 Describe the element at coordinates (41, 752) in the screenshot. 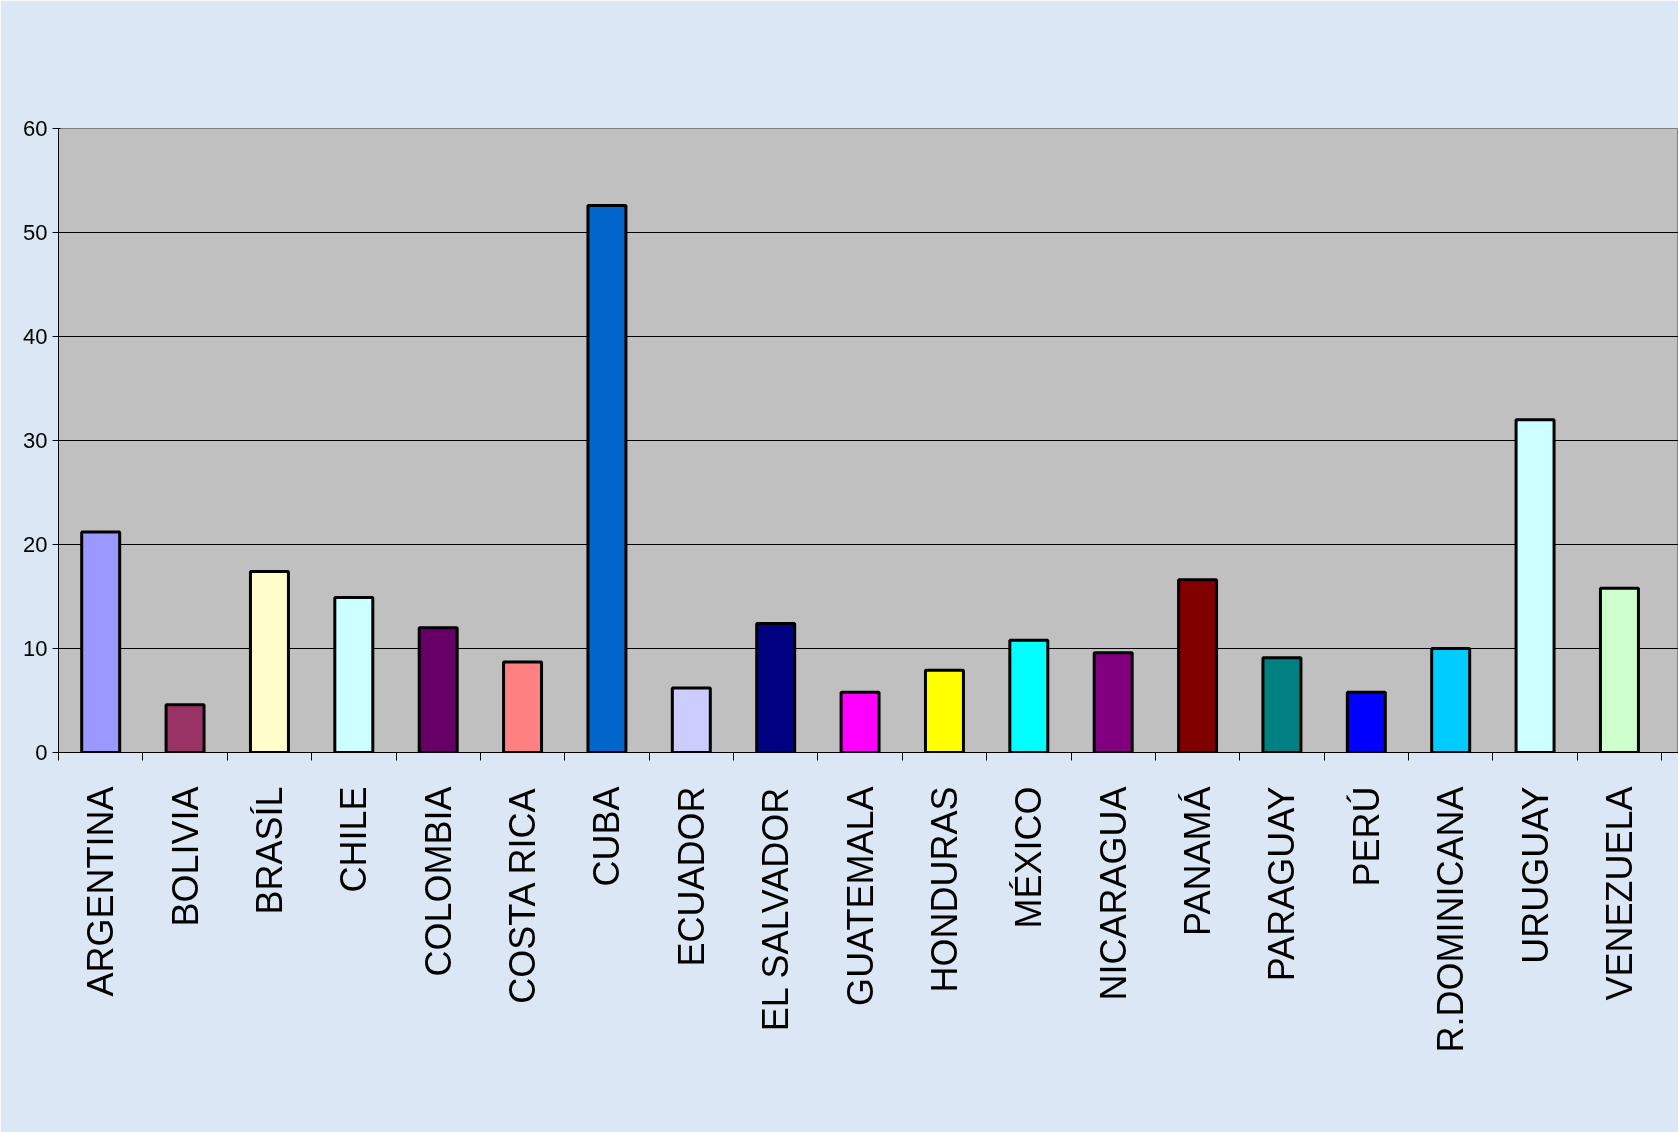

I see `y-tick-label: 0` at that location.